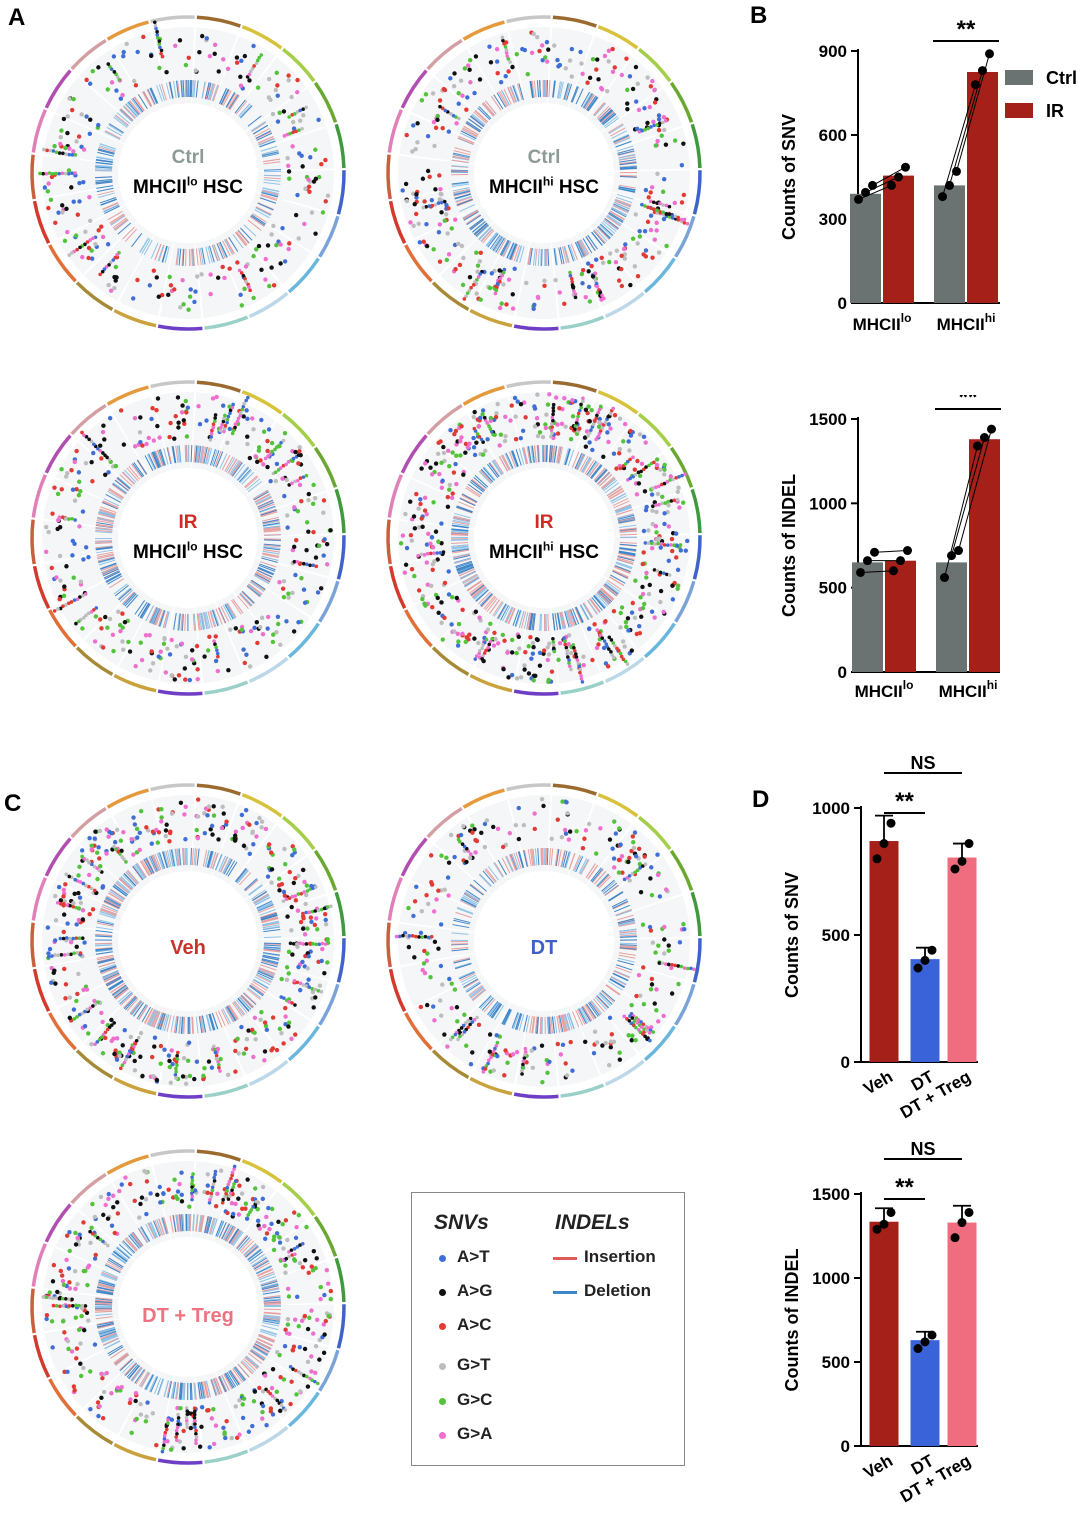 The width and height of the screenshot is (1080, 1518). What do you see at coordinates (188, 173) in the screenshot?
I see `circos-plot-ctrl-mhcii-lo` at bounding box center [188, 173].